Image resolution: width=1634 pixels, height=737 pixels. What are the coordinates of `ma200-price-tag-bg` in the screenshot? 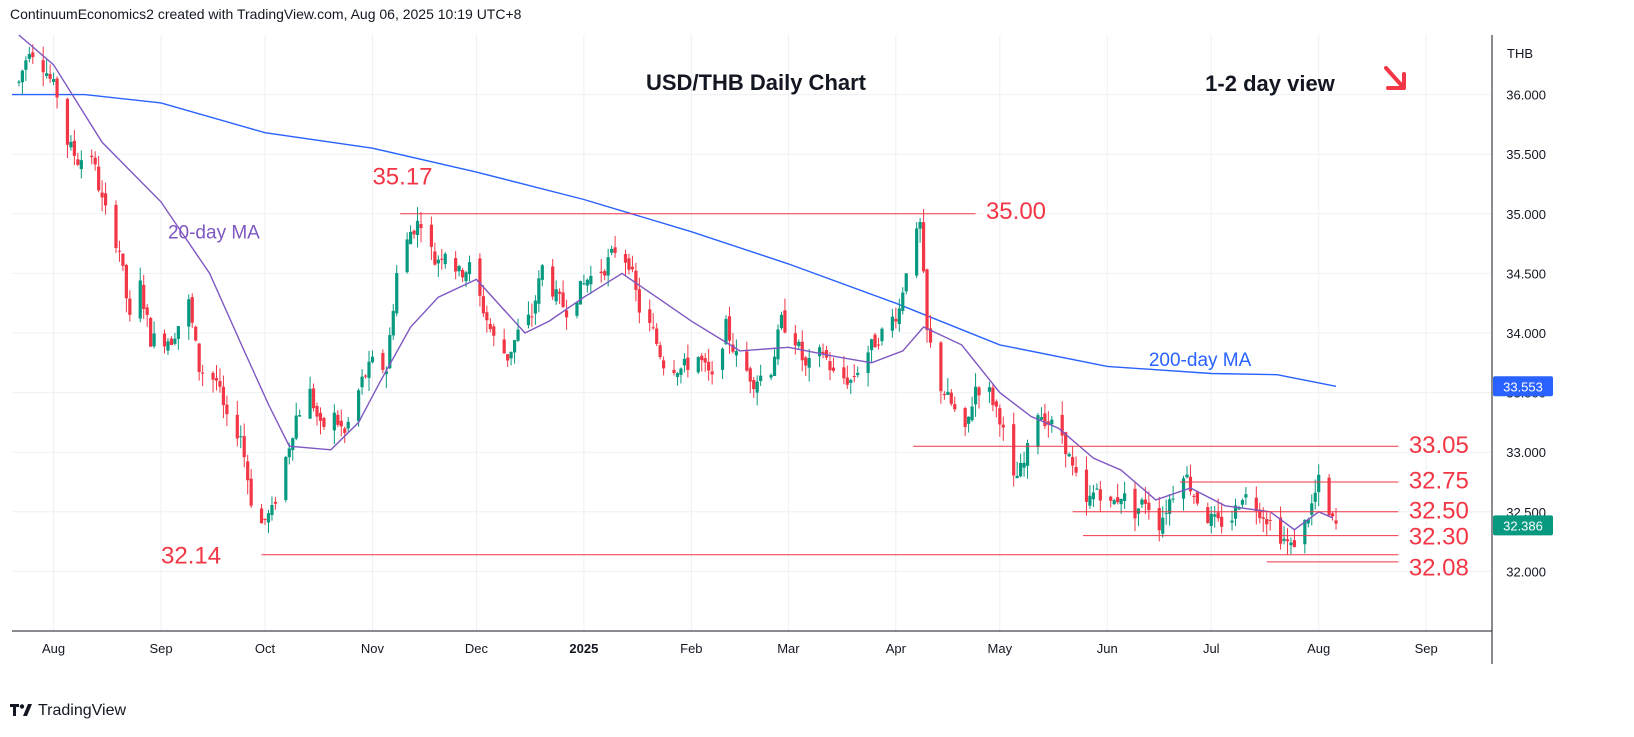 It's located at (1523, 386).